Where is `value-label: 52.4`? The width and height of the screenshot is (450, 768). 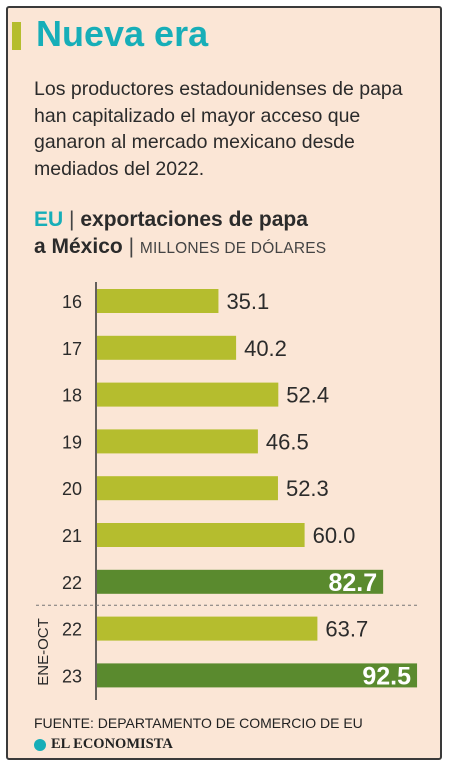 value-label: 52.4 is located at coordinates (307, 395).